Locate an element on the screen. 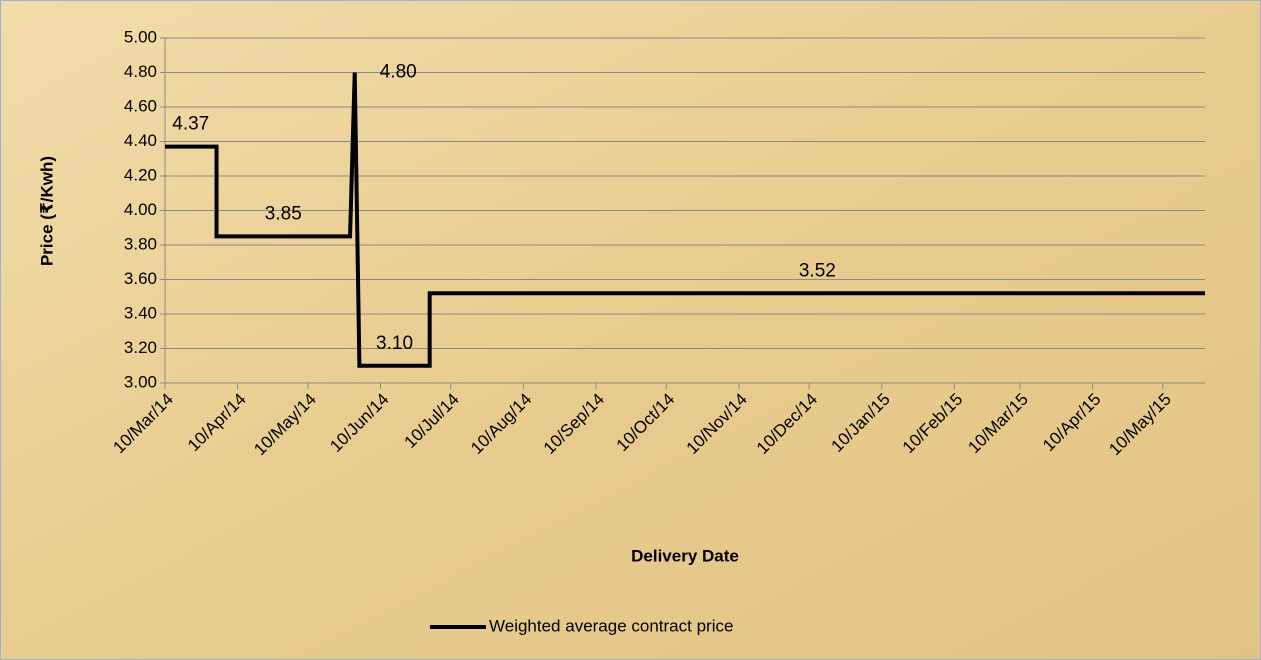 This screenshot has height=660, width=1261. data-label: 3.85 is located at coordinates (283, 213).